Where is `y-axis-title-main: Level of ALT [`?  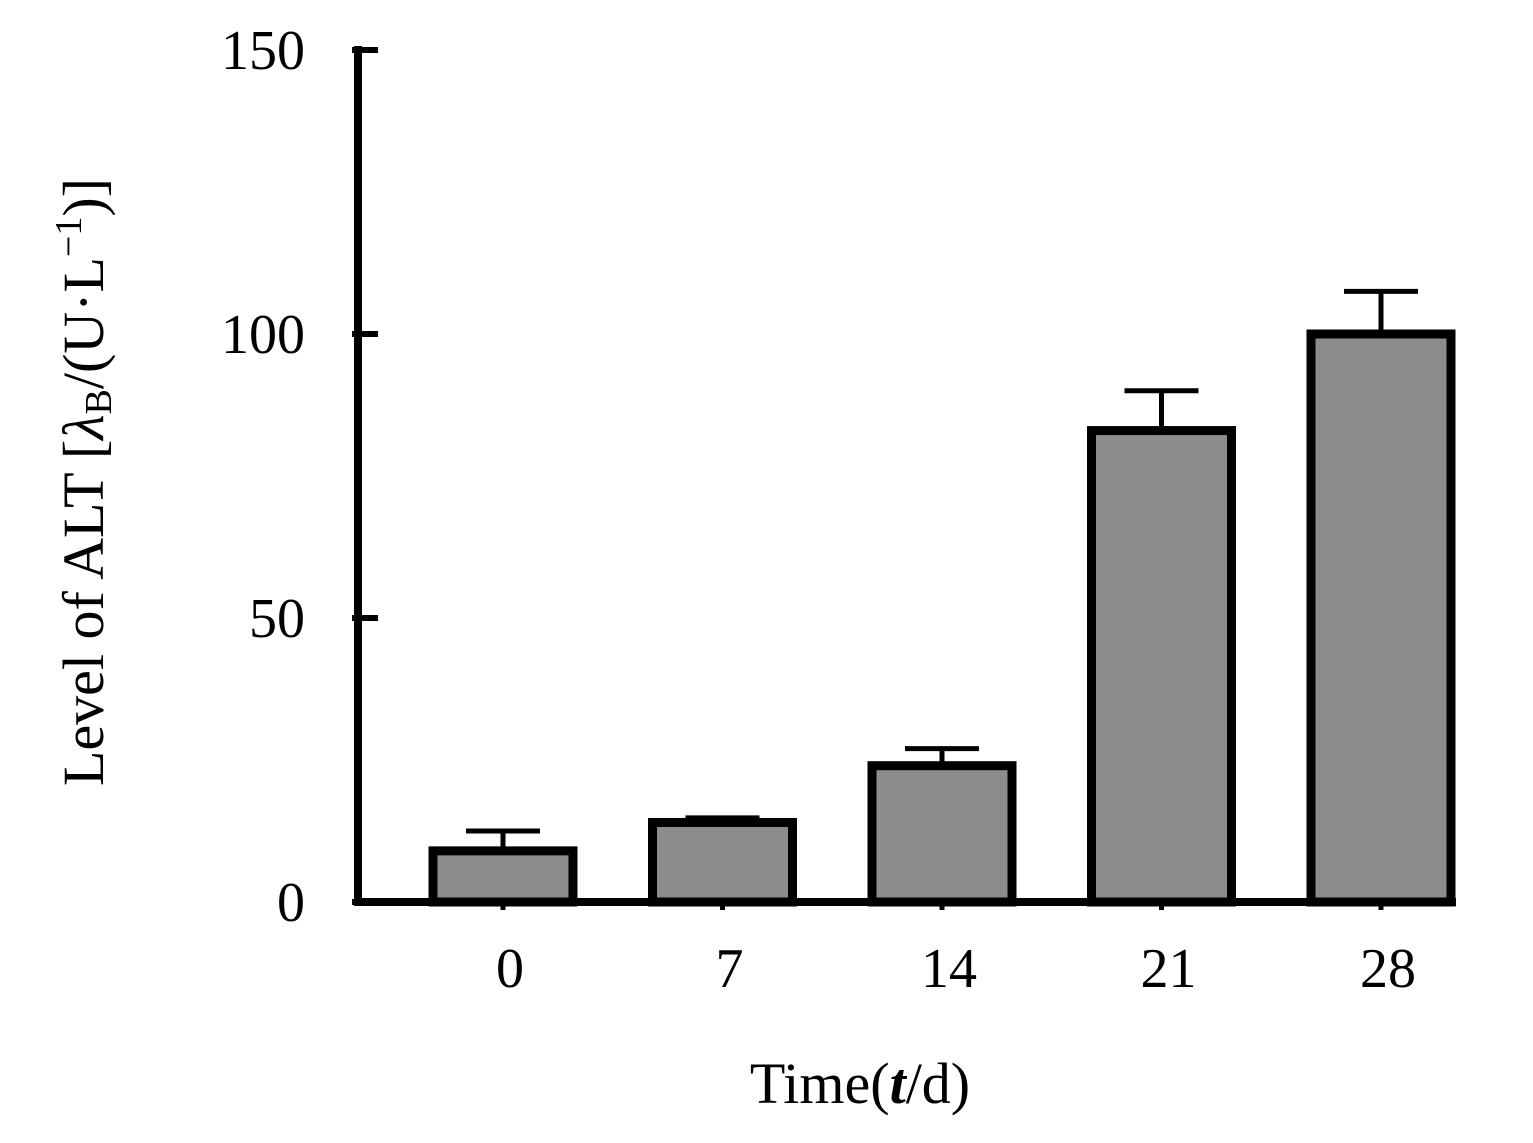 y-axis-title-main: Level of ALT [ is located at coordinates (83, 613).